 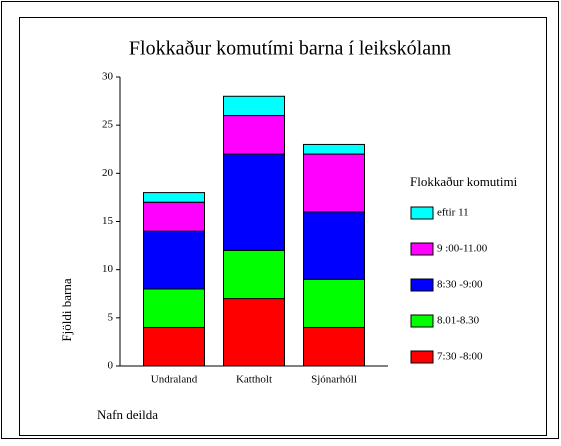 What do you see at coordinates (462, 249) in the screenshot?
I see `legend-label: 9 :00-11.00` at bounding box center [462, 249].